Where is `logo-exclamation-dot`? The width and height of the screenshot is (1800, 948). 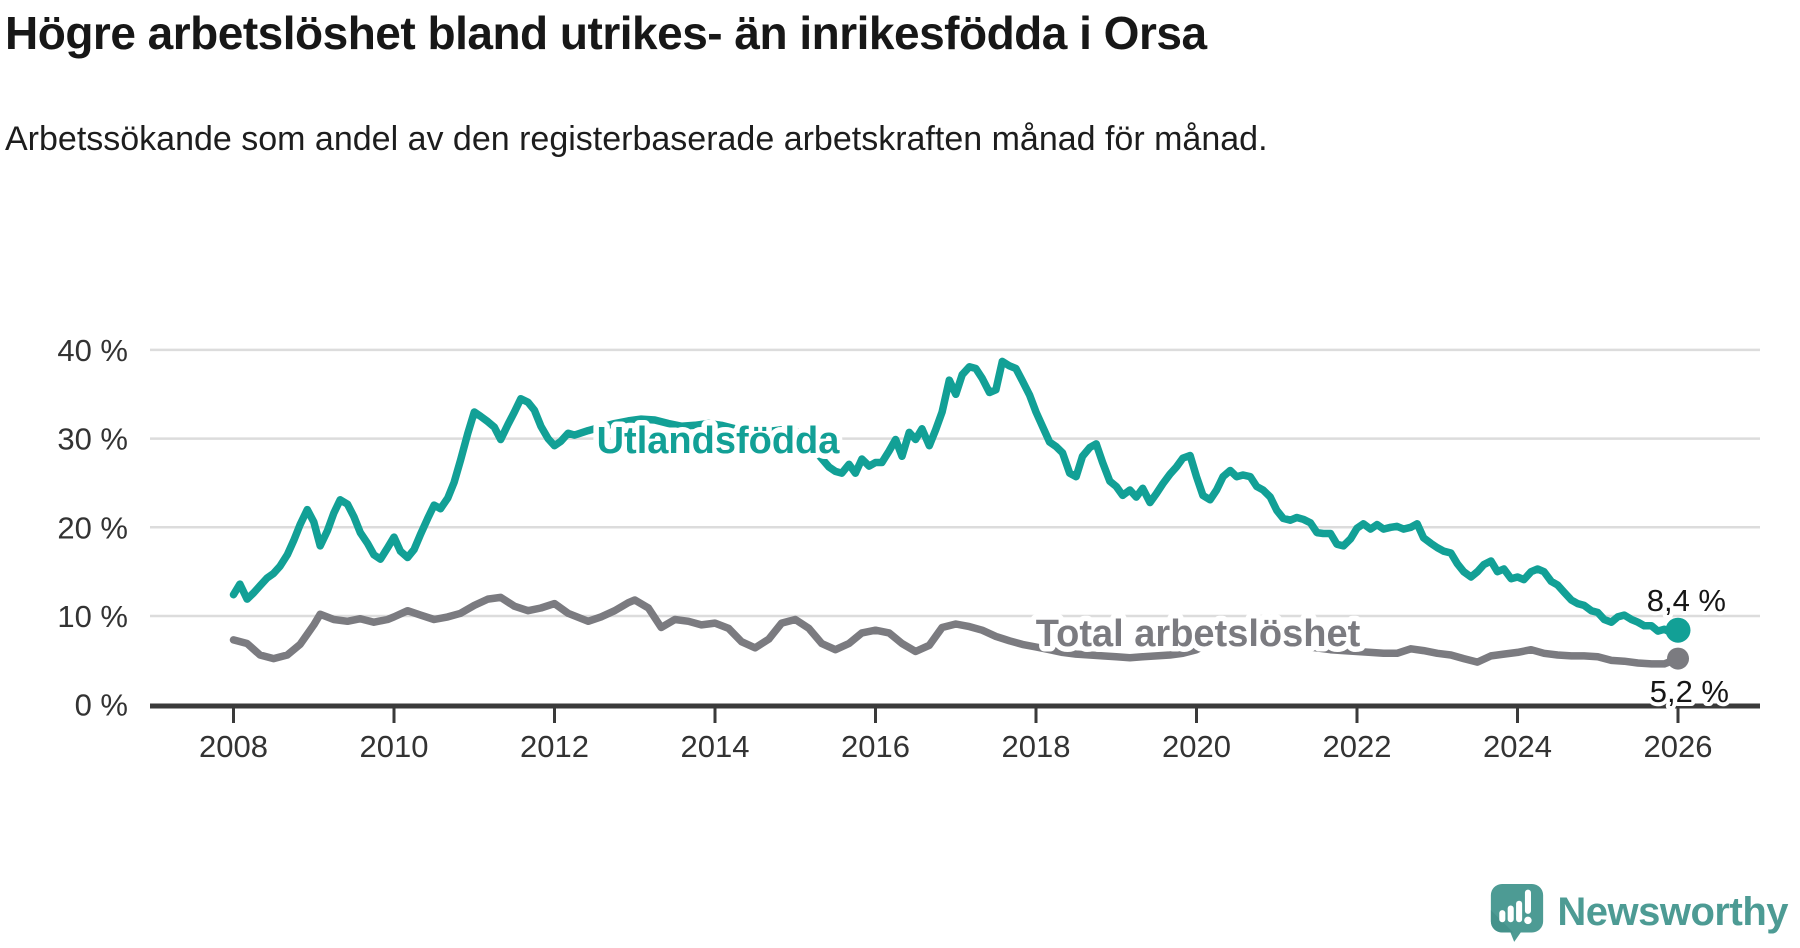
logo-exclamation-dot is located at coordinates (1528, 920).